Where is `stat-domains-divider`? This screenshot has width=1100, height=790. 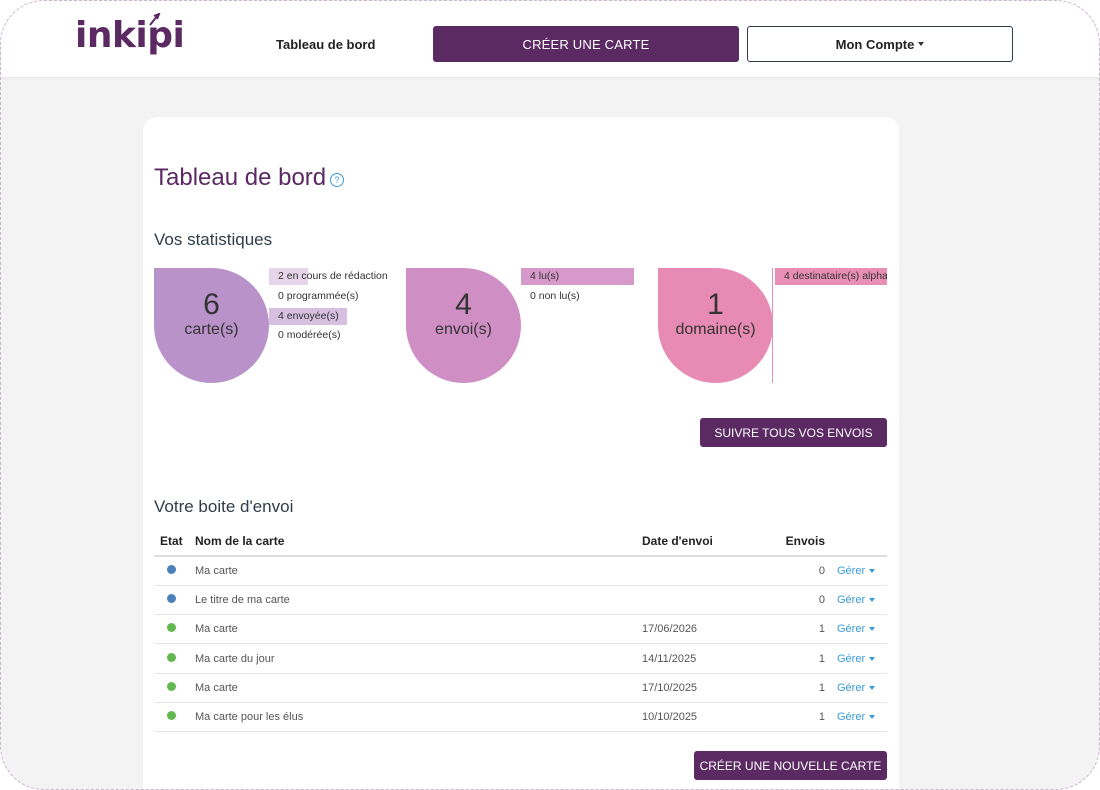
stat-domains-divider is located at coordinates (772, 325).